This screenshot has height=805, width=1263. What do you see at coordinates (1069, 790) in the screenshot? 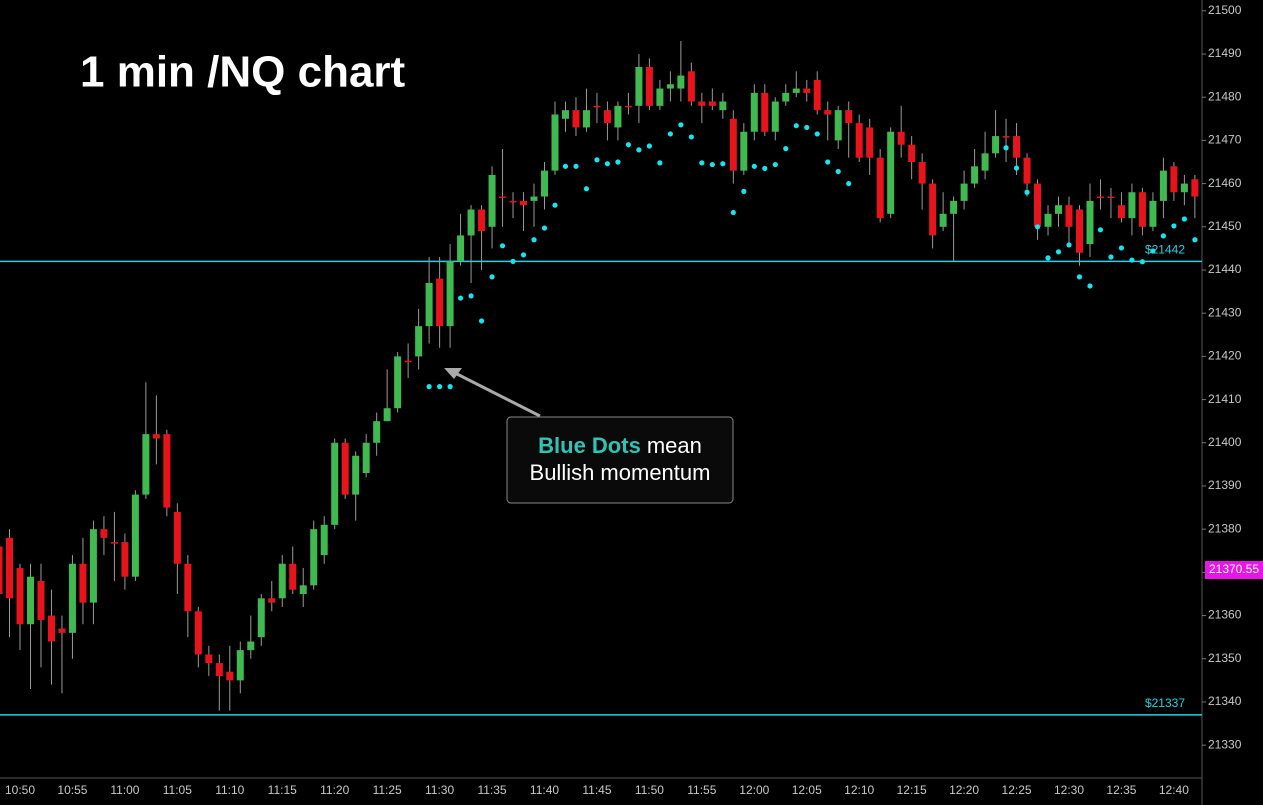
I see `x-tick-label: 12:30` at bounding box center [1069, 790].